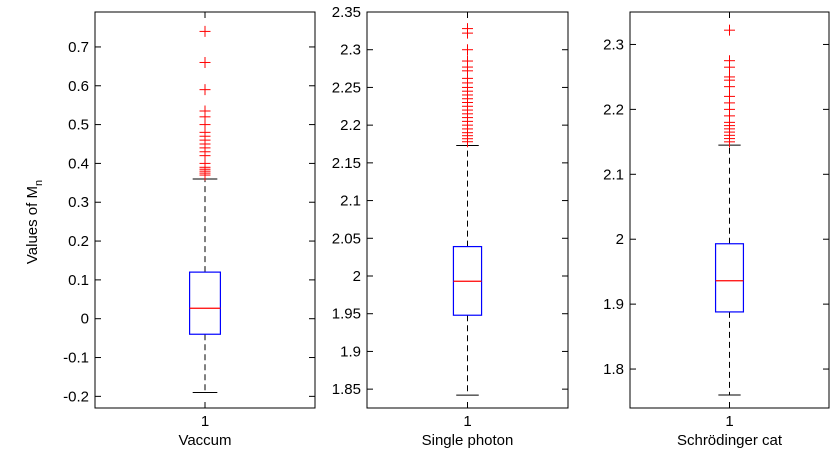 This screenshot has height=460, width=833. What do you see at coordinates (346, 314) in the screenshot?
I see `y-tick-label: 1.95` at bounding box center [346, 314].